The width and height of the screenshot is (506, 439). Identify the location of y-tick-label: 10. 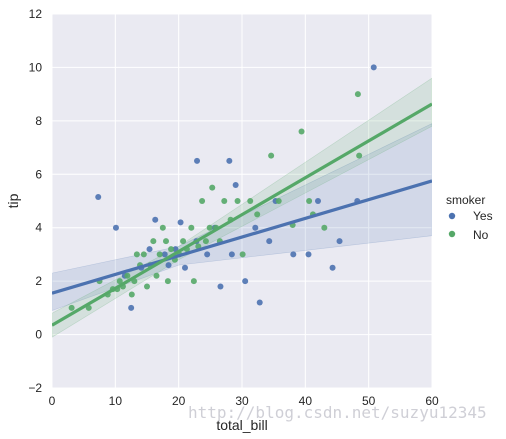
(36, 67).